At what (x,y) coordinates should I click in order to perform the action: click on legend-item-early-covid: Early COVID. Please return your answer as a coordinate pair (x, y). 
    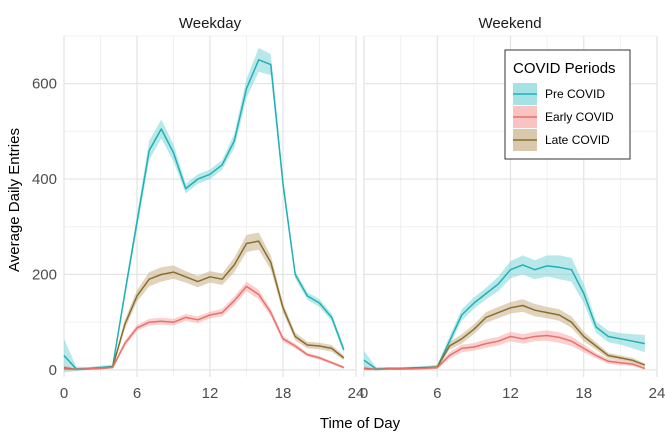
    Looking at the image, I should click on (563, 117).